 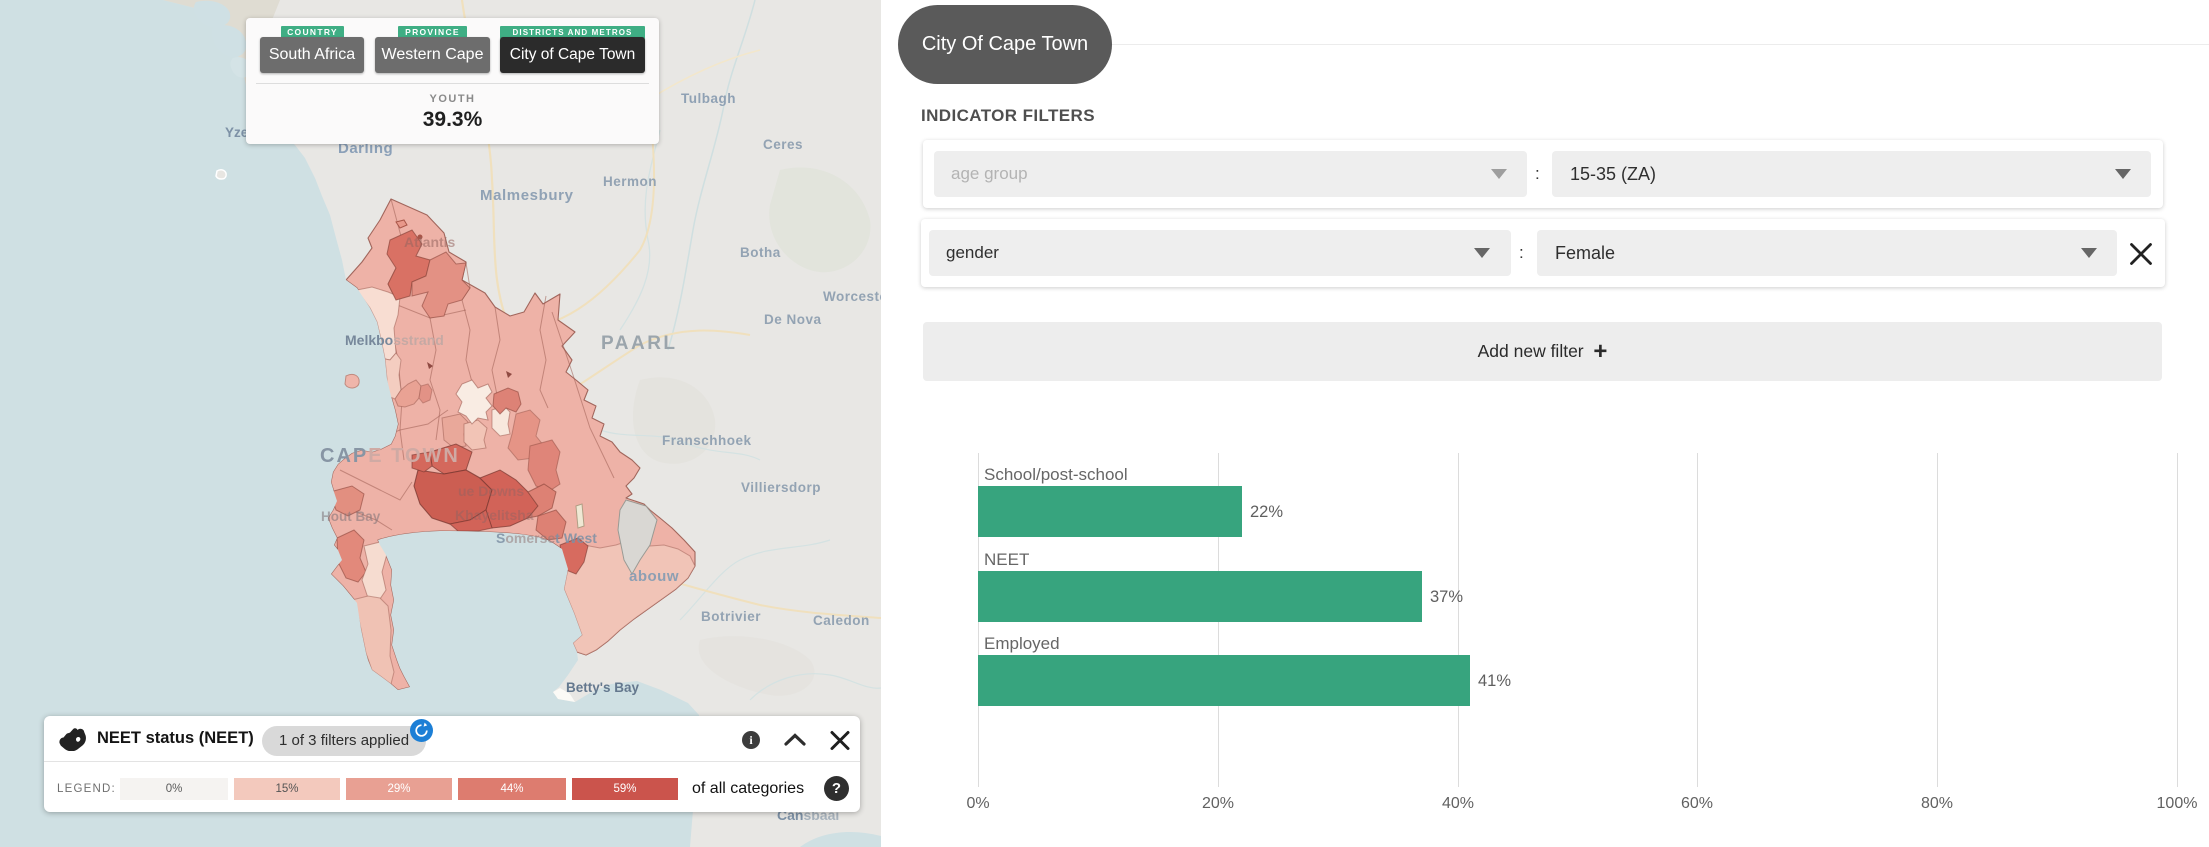 What do you see at coordinates (390, 456) in the screenshot?
I see `svg-text: CAPE TOWN` at bounding box center [390, 456].